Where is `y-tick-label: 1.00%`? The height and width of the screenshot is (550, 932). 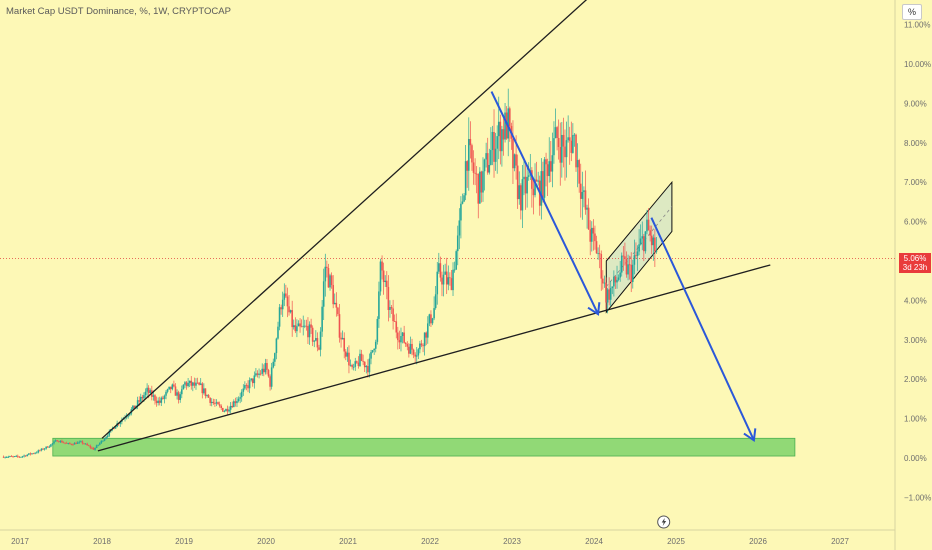 y-tick-label: 1.00% is located at coordinates (915, 419).